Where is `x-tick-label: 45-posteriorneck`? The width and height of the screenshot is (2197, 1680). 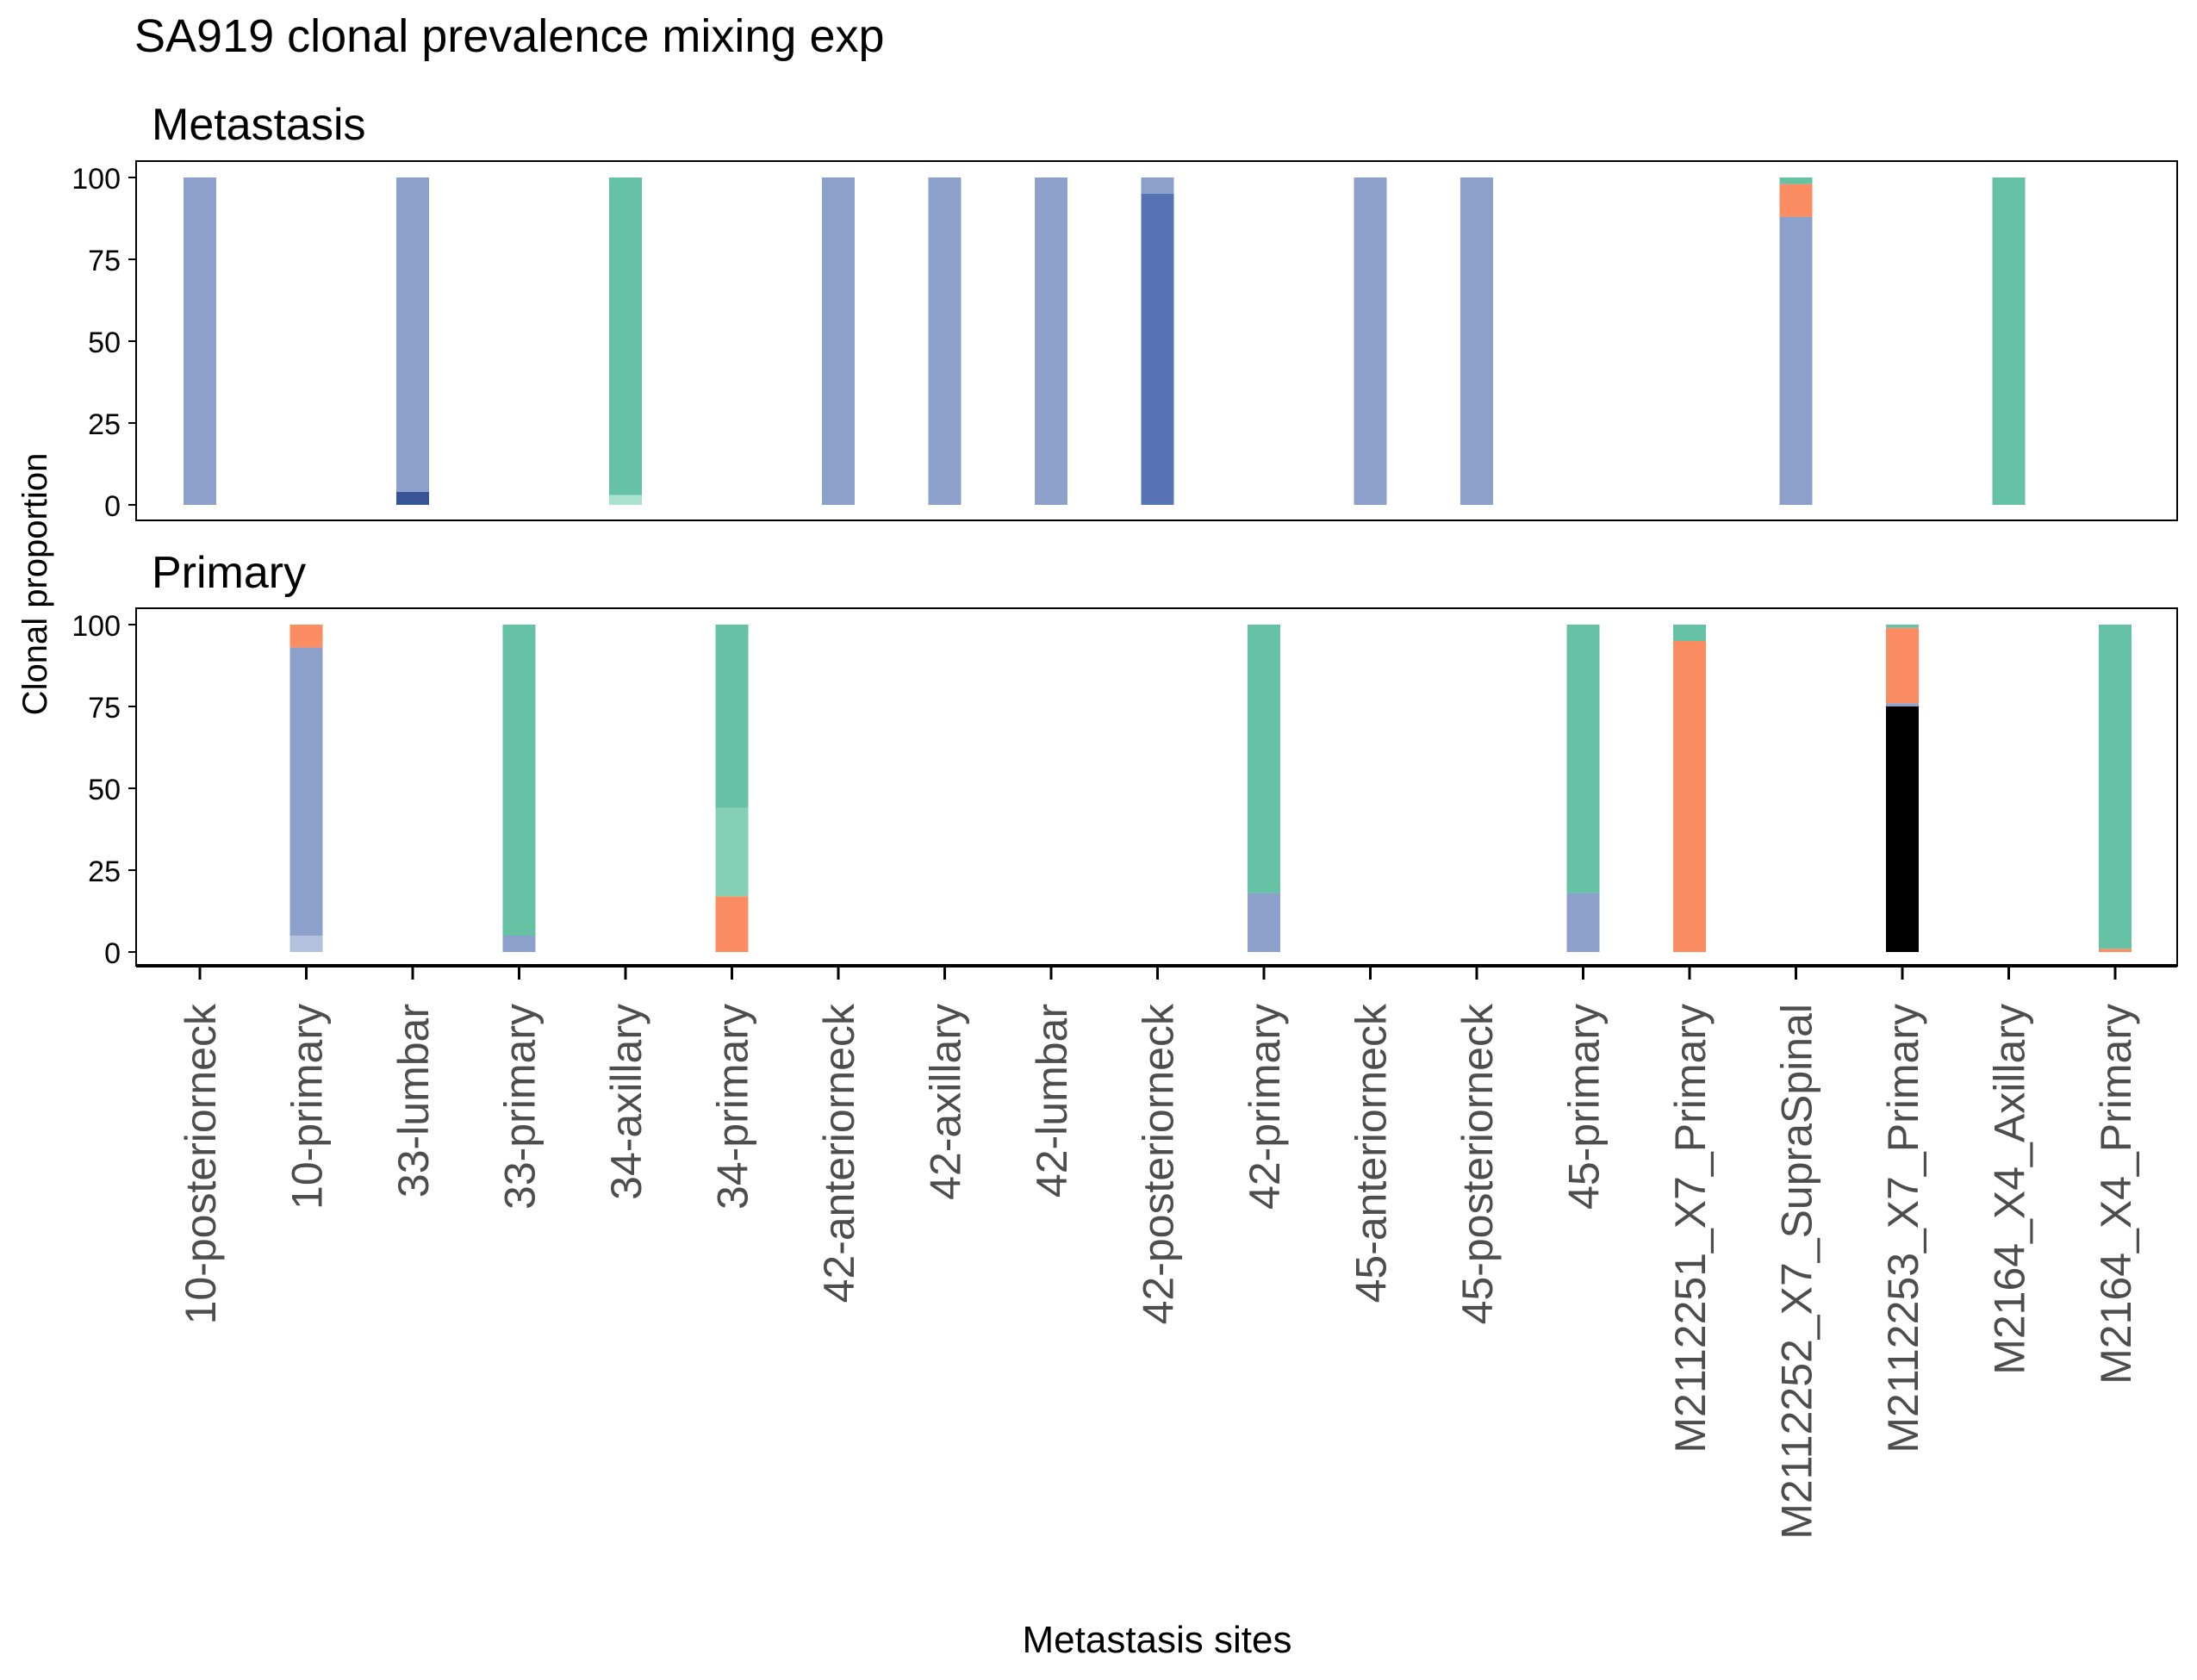
x-tick-label: 45-posteriorneck is located at coordinates (1477, 1164).